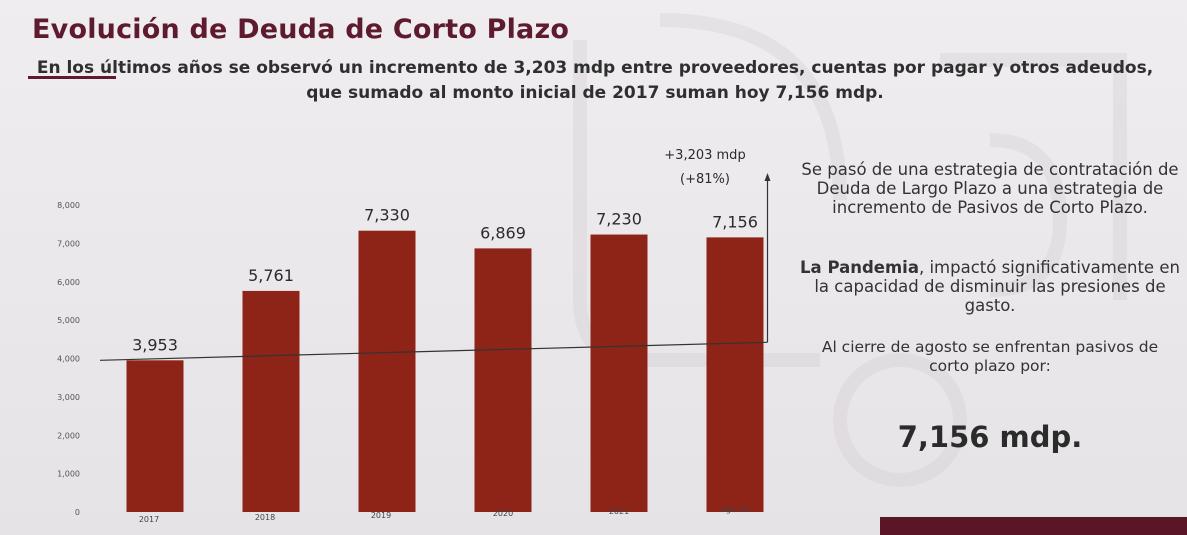 The height and width of the screenshot is (535, 1187). I want to click on data-label: 7,330, so click(387, 215).